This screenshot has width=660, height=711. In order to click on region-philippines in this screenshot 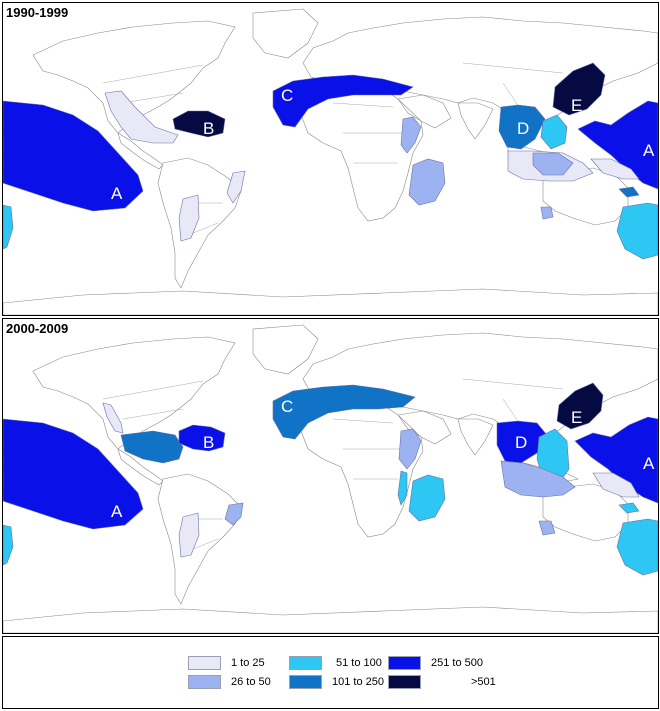, I will do `click(554, 132)`.